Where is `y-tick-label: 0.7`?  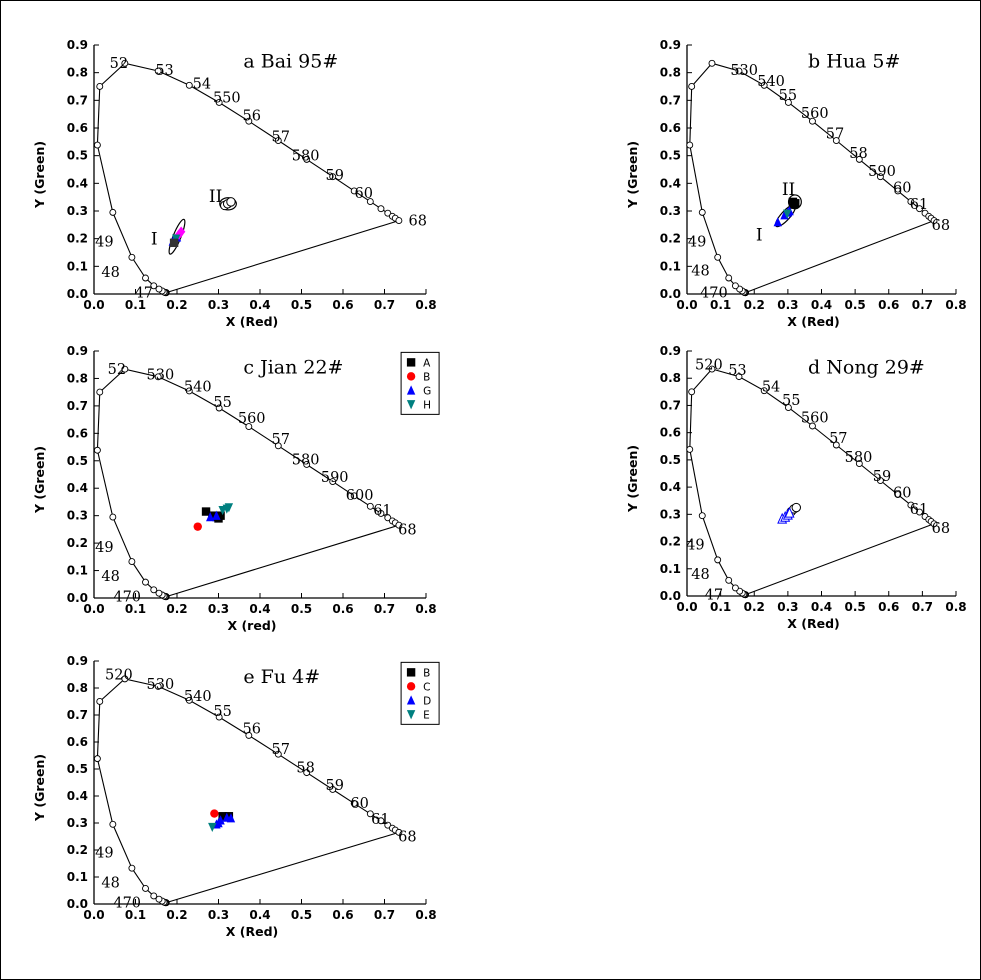 y-tick-label: 0.7 is located at coordinates (77, 406).